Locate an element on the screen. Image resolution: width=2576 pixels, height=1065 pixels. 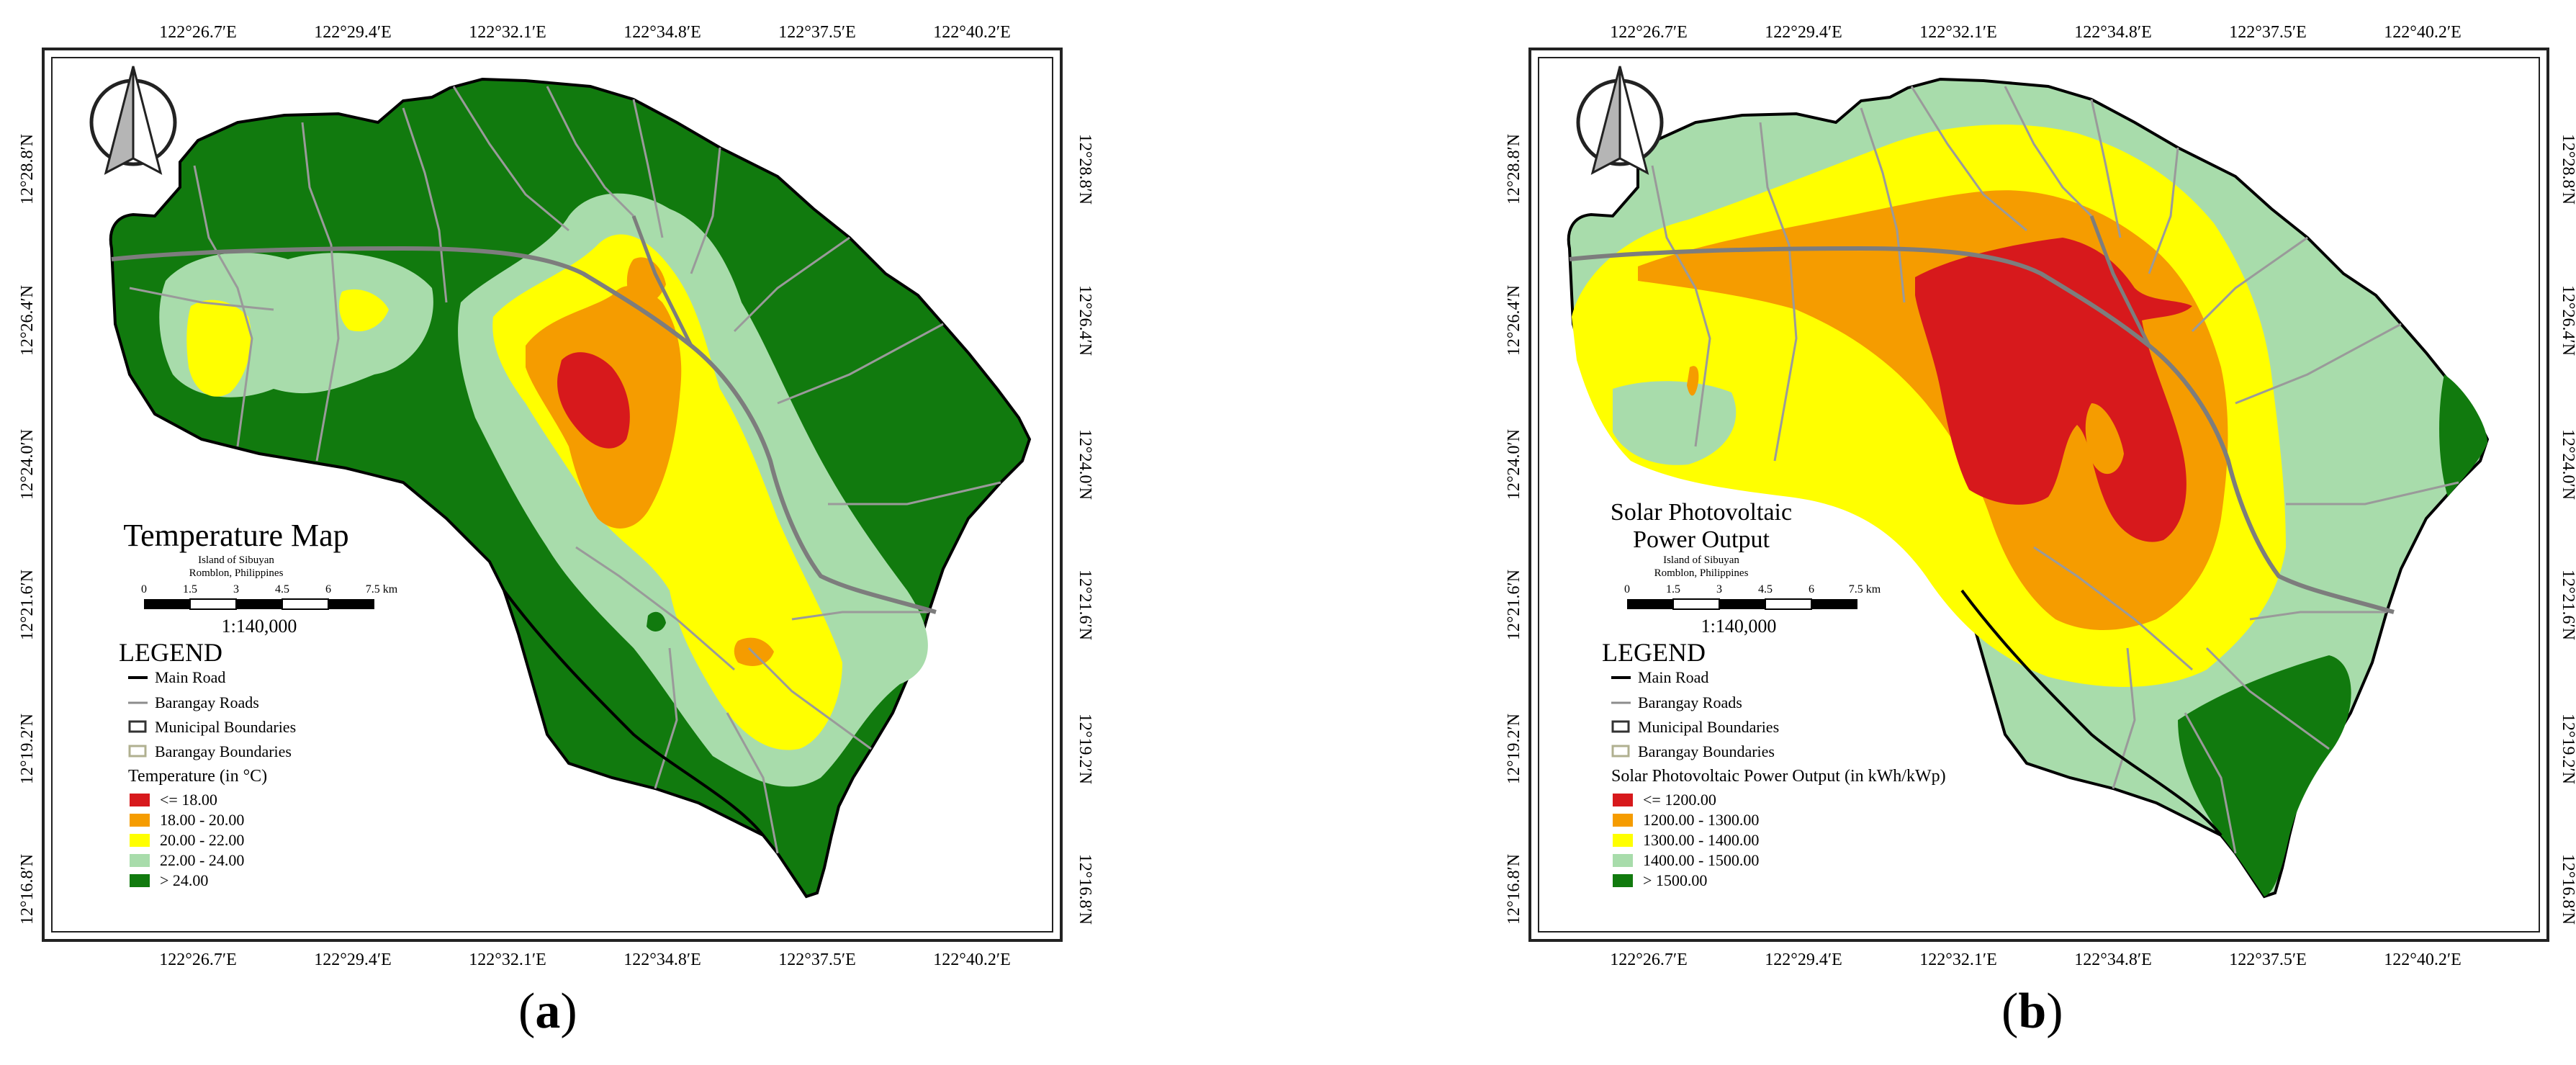
temp-zone-le18 is located at coordinates (593, 400).